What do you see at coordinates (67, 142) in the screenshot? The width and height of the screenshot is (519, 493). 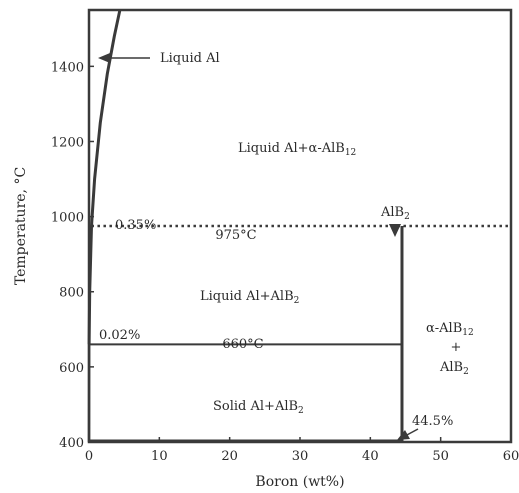 I see `y-tick-label: 1200` at bounding box center [67, 142].